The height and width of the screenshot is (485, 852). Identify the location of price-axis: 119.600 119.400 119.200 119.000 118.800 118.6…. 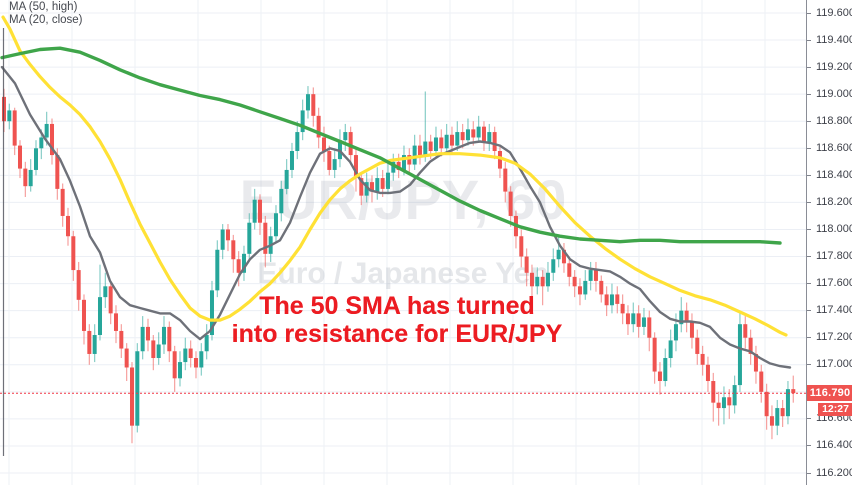
(829, 242).